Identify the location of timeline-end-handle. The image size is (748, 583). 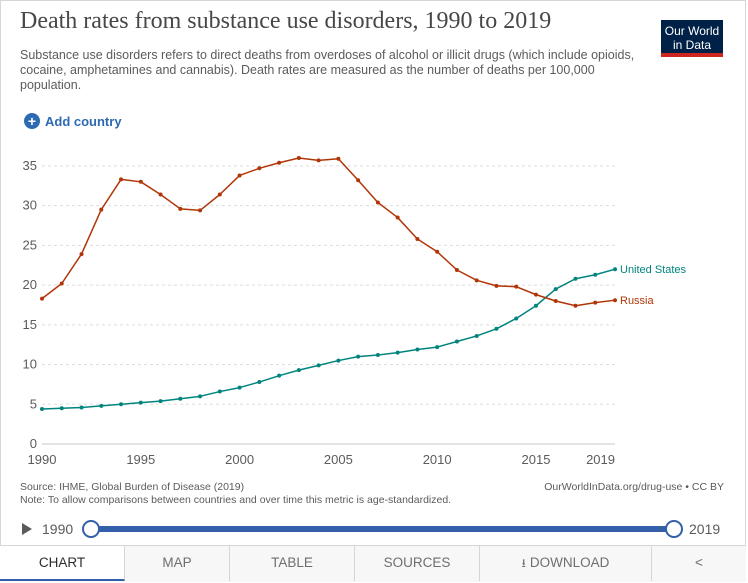
(674, 529).